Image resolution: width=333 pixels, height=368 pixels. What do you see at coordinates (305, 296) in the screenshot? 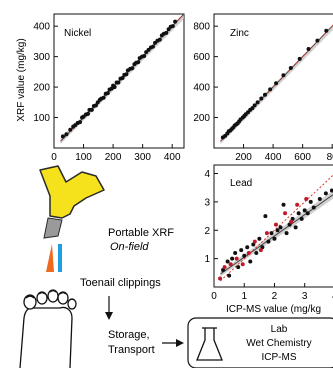
I see `lead-x-tick-label: 3` at bounding box center [305, 296].